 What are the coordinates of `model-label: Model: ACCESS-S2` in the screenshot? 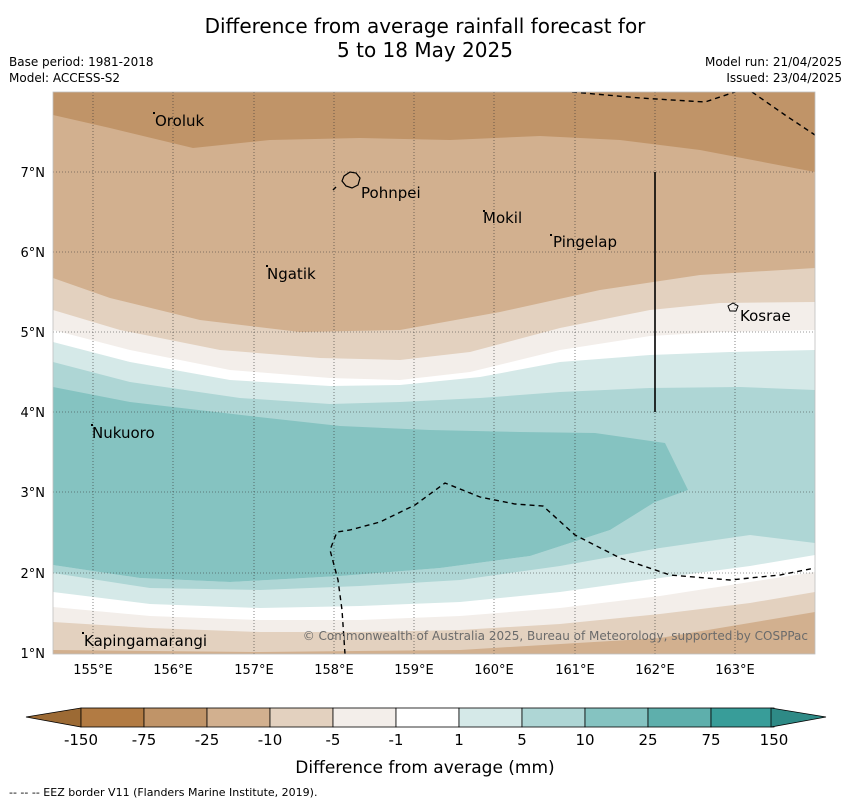 It's located at (65, 78).